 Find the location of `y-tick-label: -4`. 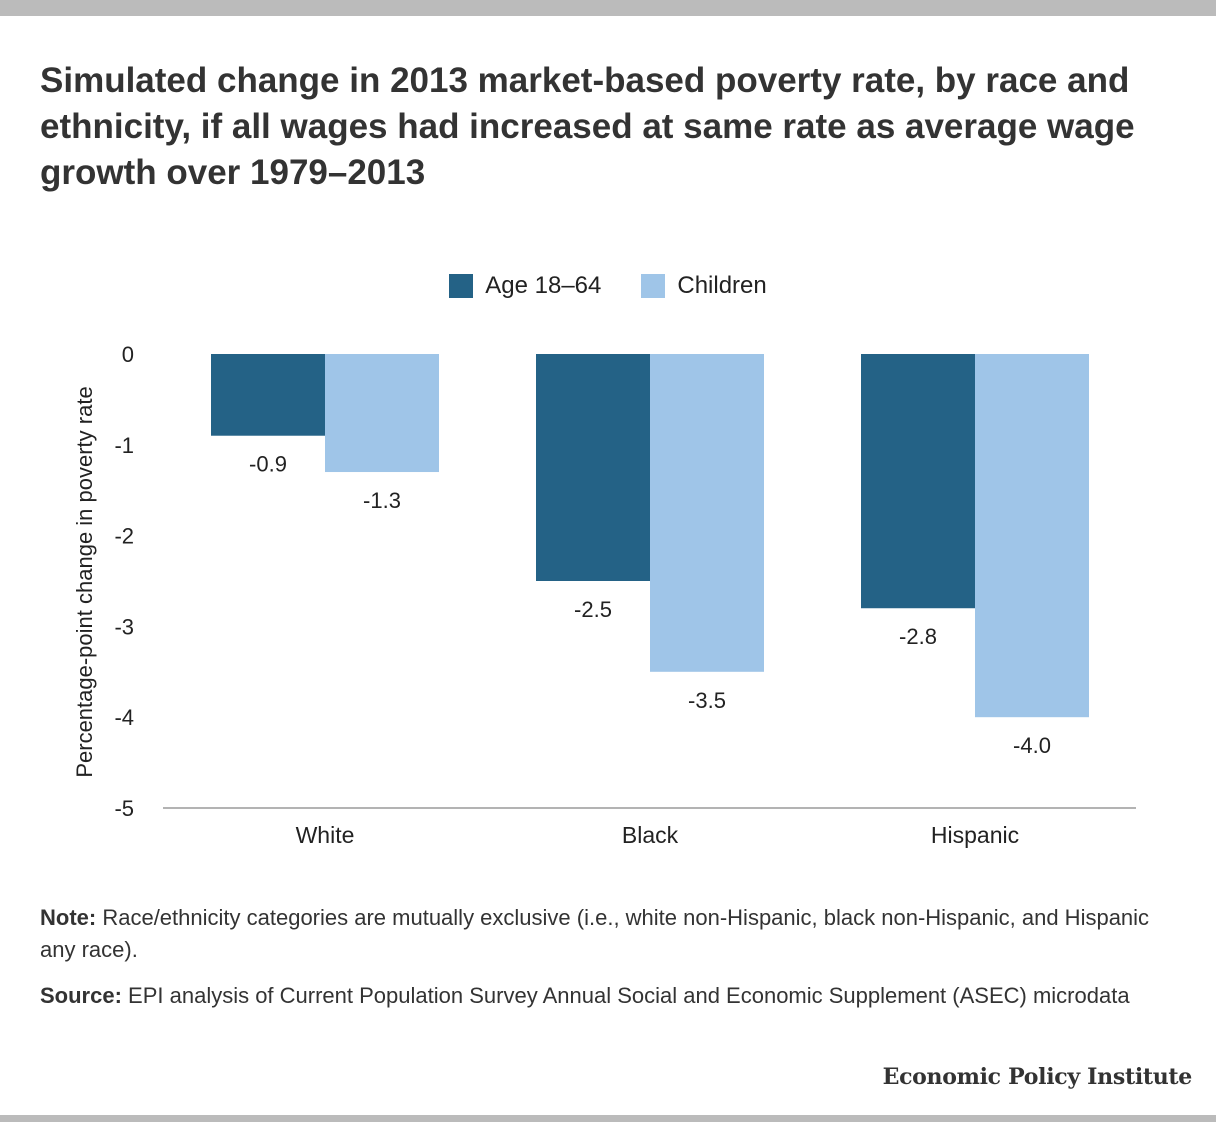

y-tick-label: -4 is located at coordinates (124, 717).